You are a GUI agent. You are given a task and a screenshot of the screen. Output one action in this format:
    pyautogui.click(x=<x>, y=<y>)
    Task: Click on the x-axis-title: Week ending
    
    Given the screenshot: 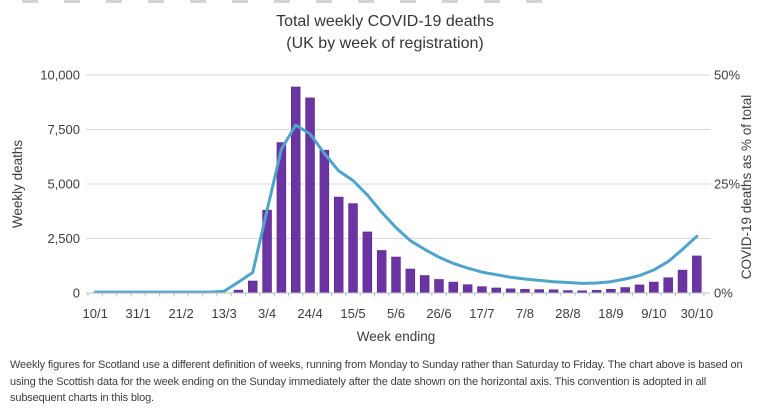 What is the action you would take?
    pyautogui.click(x=396, y=336)
    